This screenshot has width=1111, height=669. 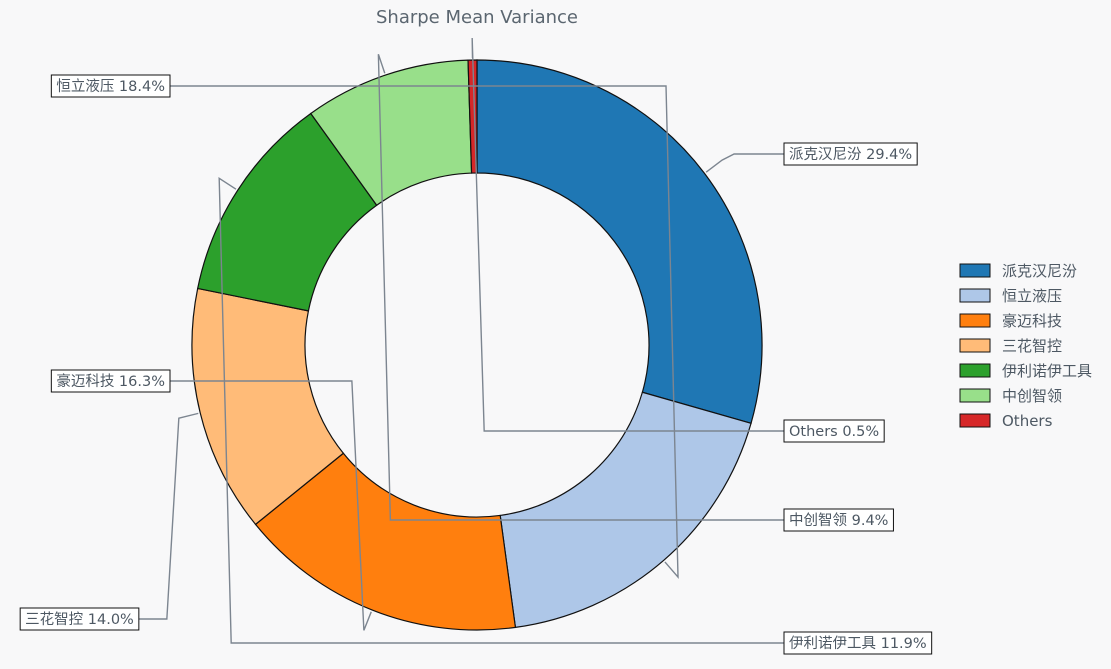 I want to click on legend-label-6: Others, so click(x=1027, y=421).